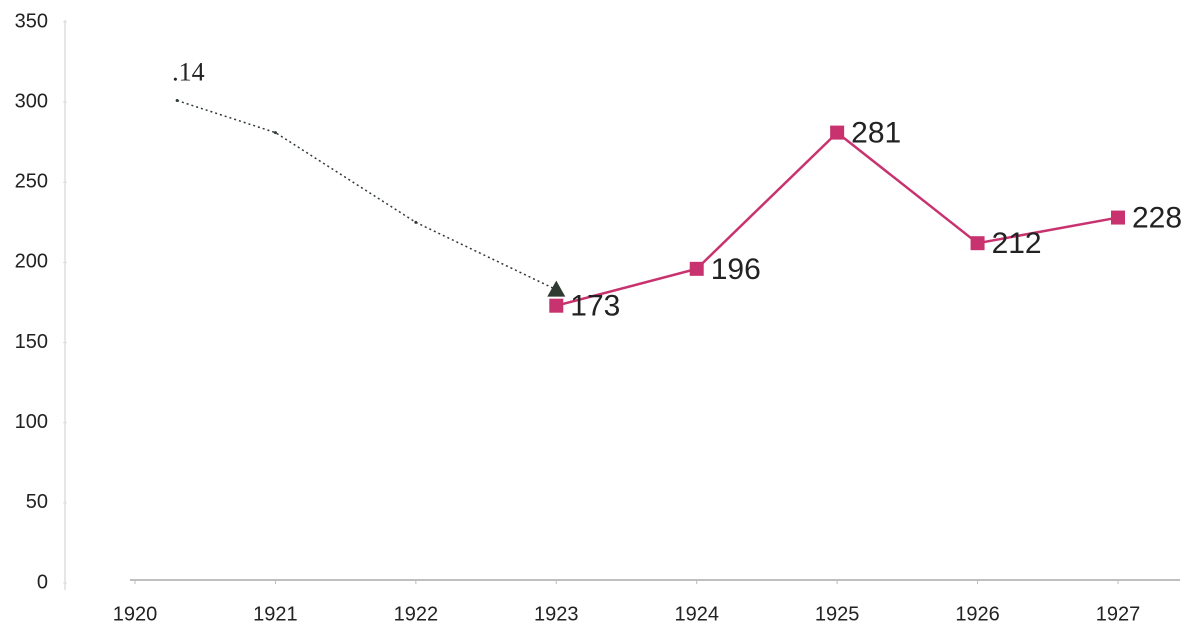 The image size is (1203, 636). Describe the element at coordinates (31, 342) in the screenshot. I see `y-tick-label: 150` at that location.